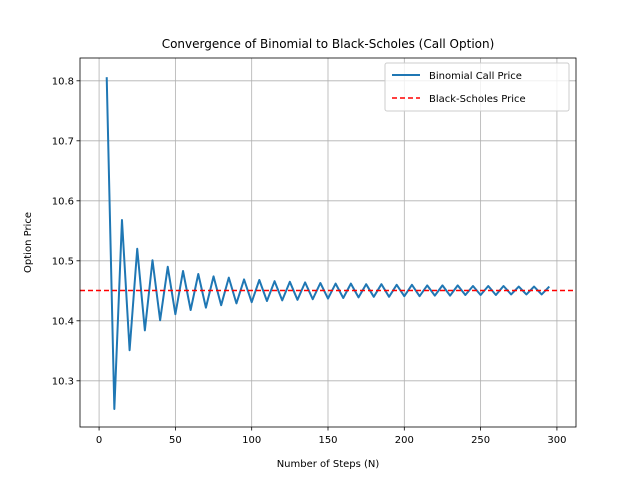 This screenshot has height=480, width=640. I want to click on x-tick-label: 200, so click(404, 440).